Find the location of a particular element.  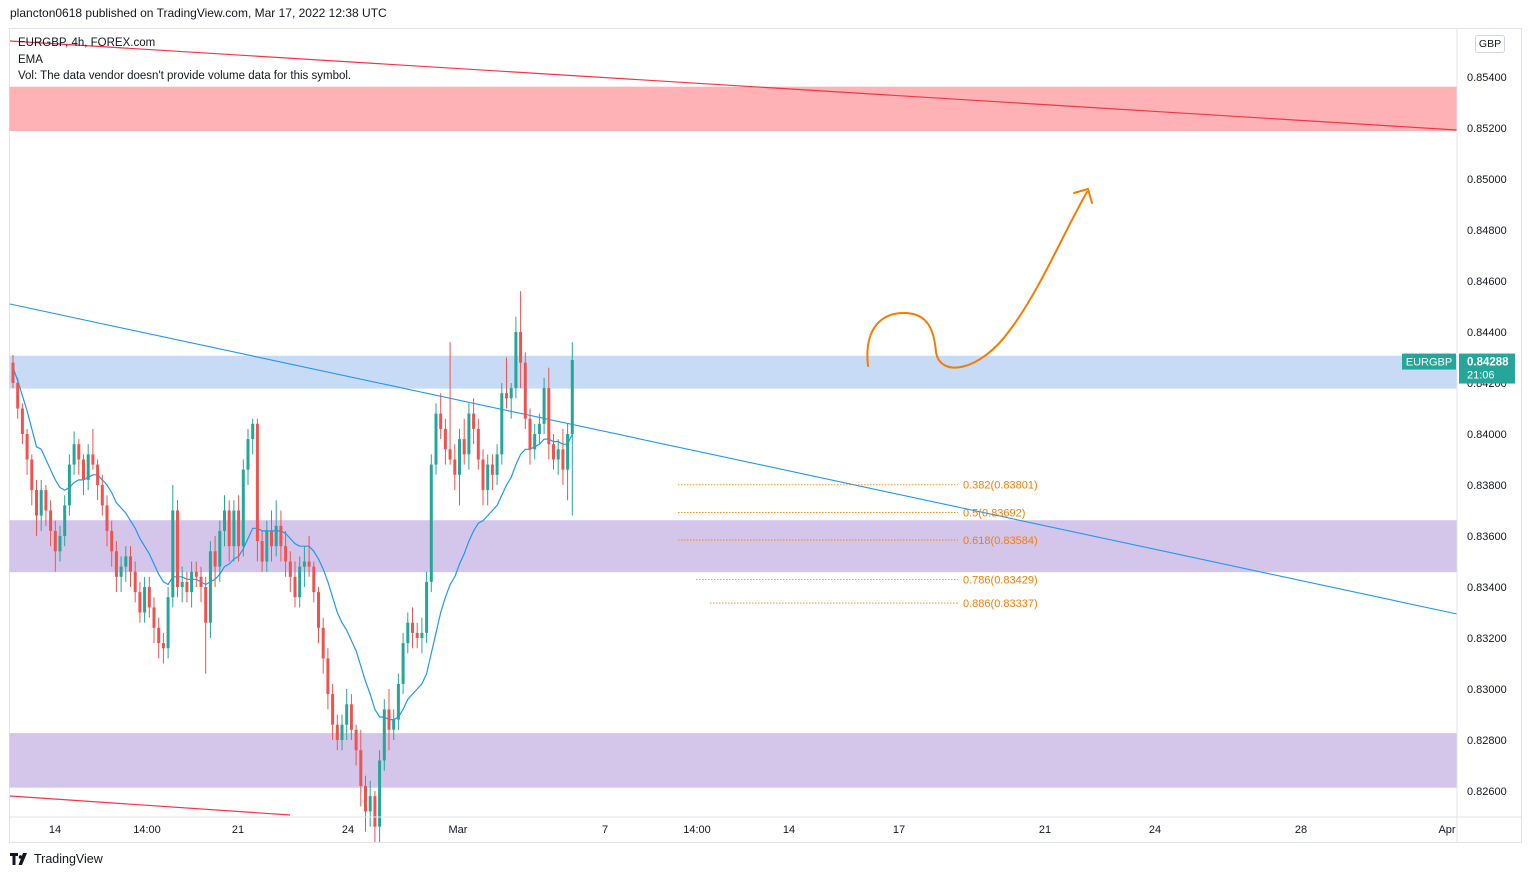

price-tick-label: 0.84800 is located at coordinates (1487, 231).